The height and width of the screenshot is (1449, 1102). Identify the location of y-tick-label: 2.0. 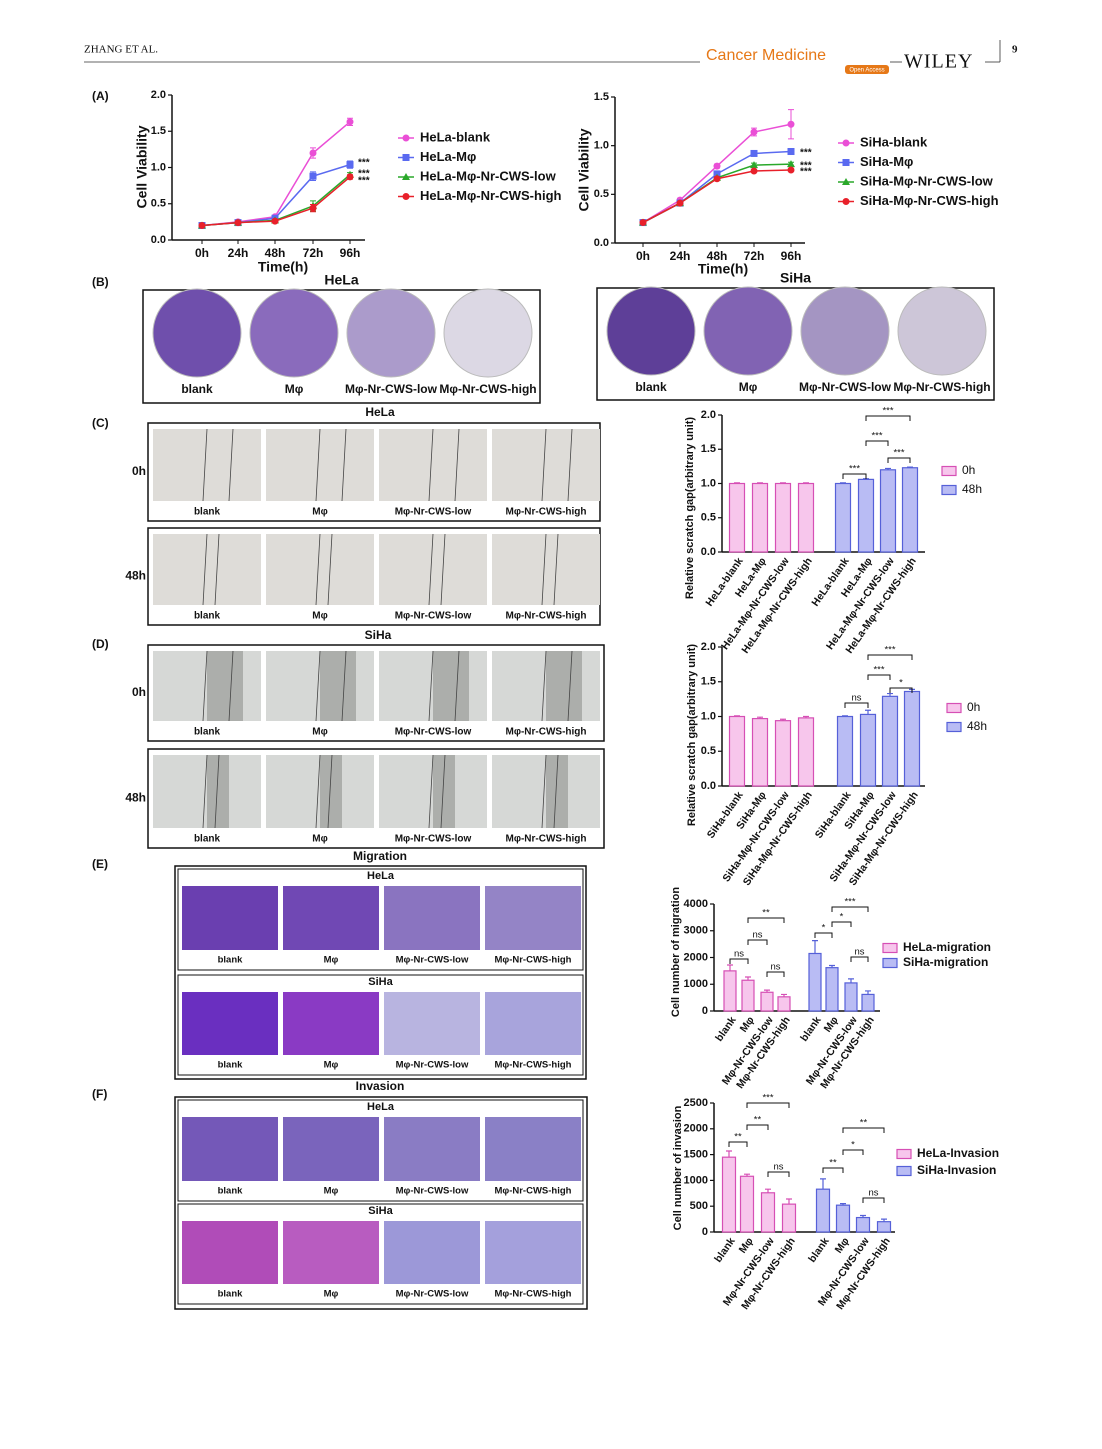
(708, 415).